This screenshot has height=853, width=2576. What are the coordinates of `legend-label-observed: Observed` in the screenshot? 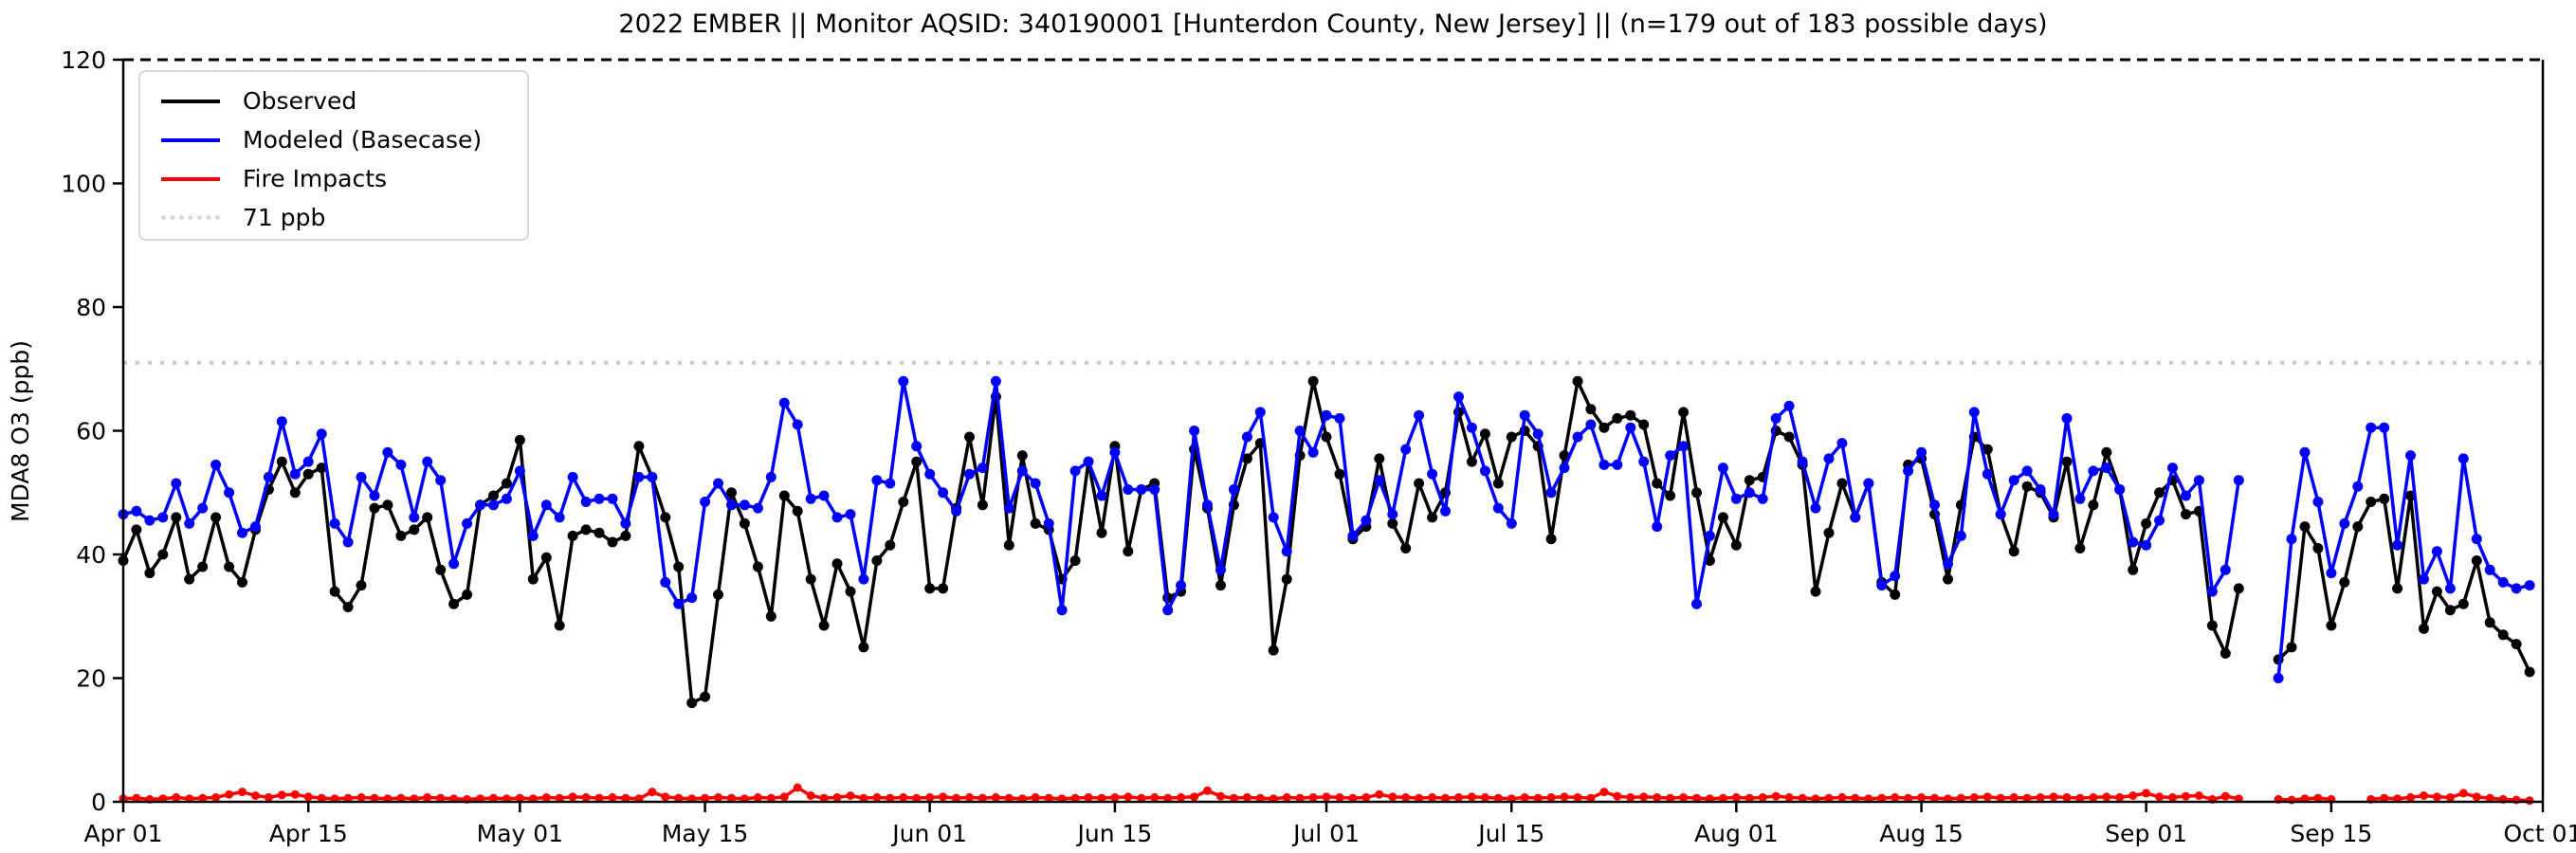 It's located at (300, 101).